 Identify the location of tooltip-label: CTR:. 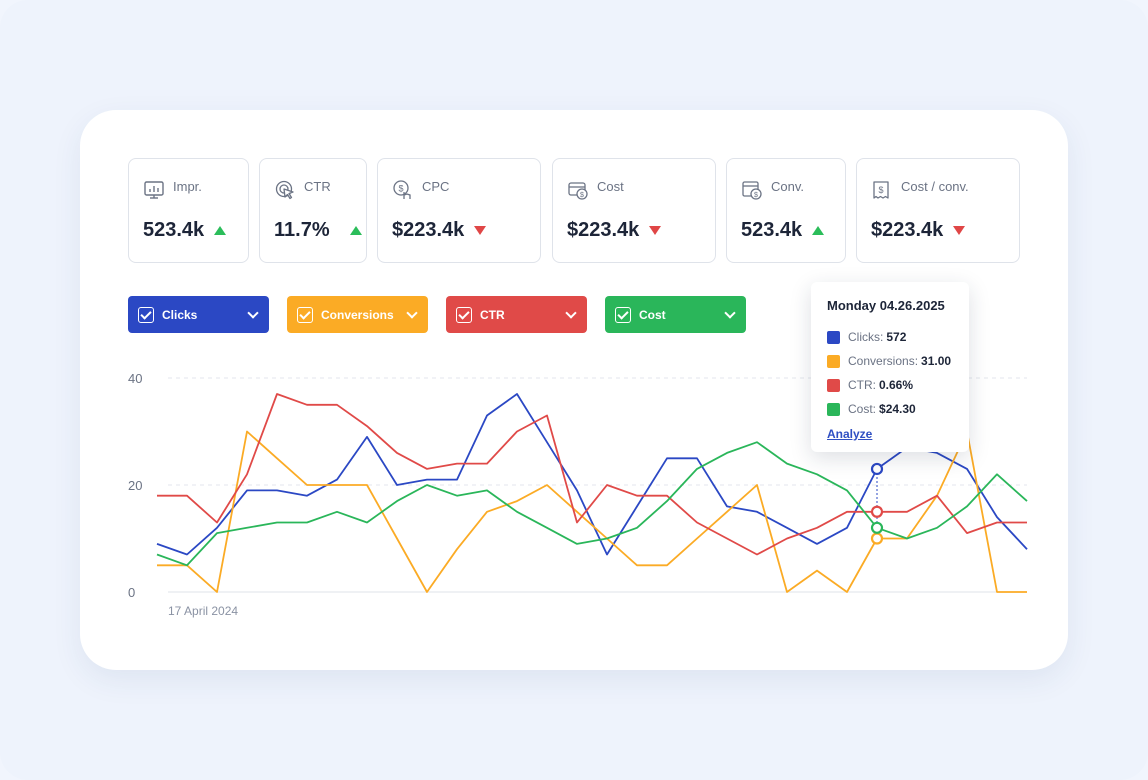
(862, 385).